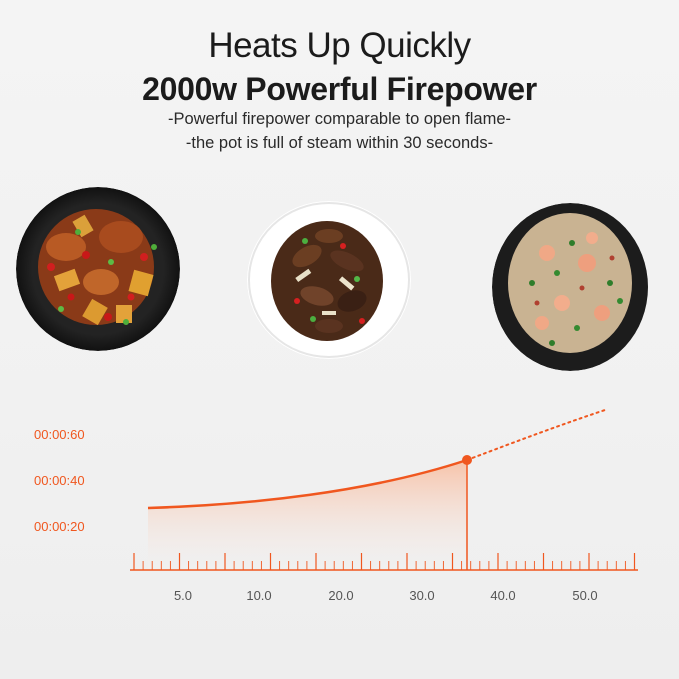 The width and height of the screenshot is (679, 679). Describe the element at coordinates (384, 561) in the screenshot. I see `x-axis-ticks` at that location.